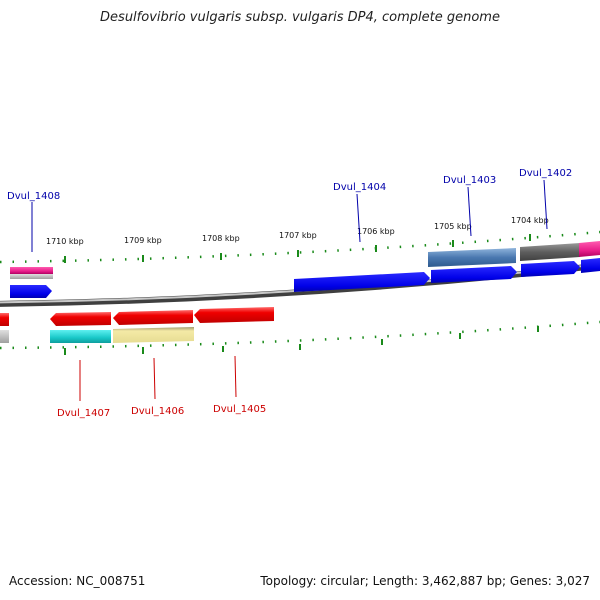  I want to click on gene-label: Dvul_1405, so click(239, 409).